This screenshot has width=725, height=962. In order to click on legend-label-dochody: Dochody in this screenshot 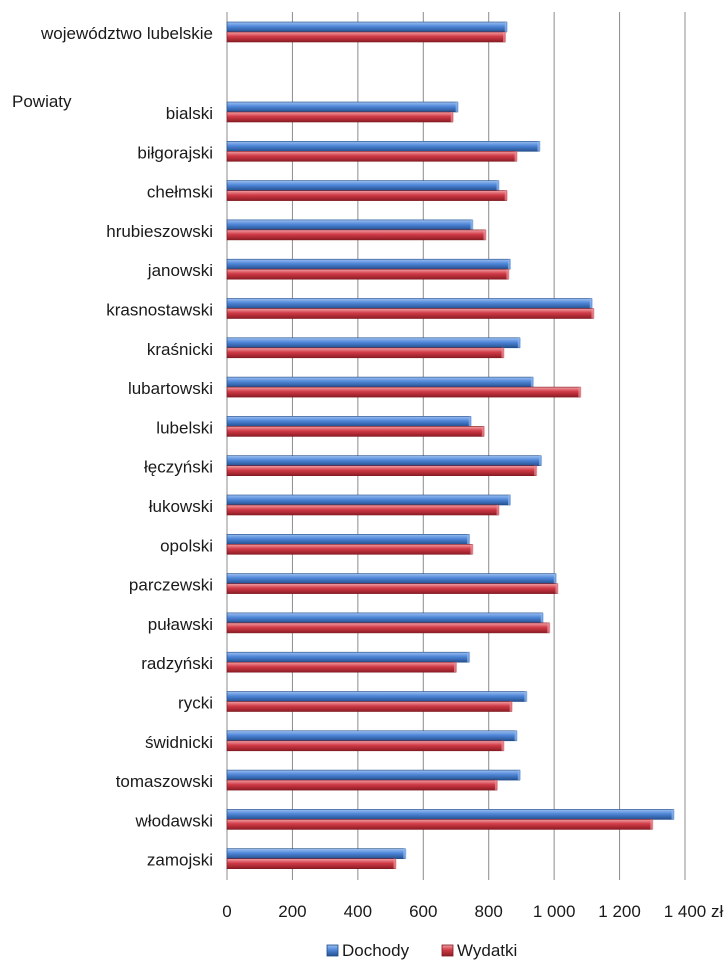, I will do `click(376, 950)`.